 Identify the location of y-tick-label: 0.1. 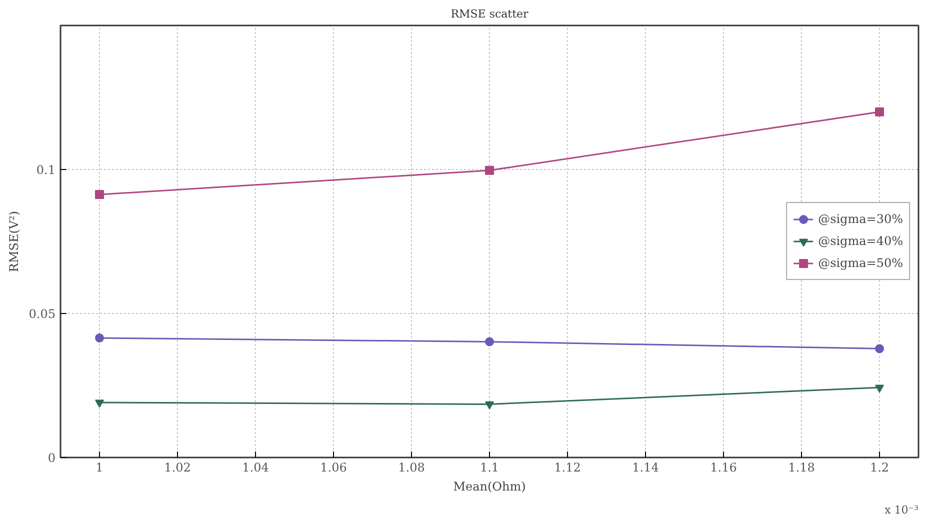
(46, 170).